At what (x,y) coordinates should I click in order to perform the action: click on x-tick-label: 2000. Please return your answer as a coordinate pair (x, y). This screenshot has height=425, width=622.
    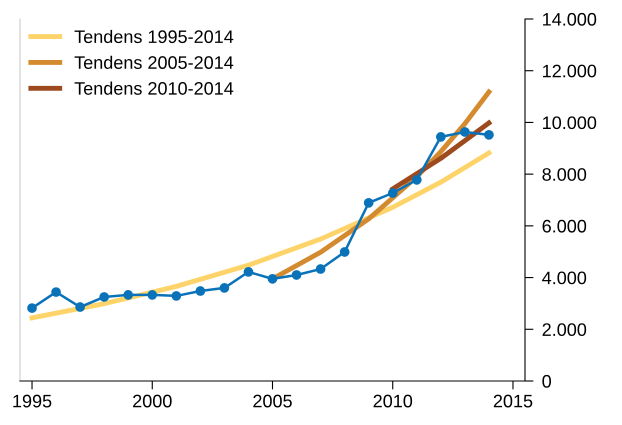
    Looking at the image, I should click on (152, 401).